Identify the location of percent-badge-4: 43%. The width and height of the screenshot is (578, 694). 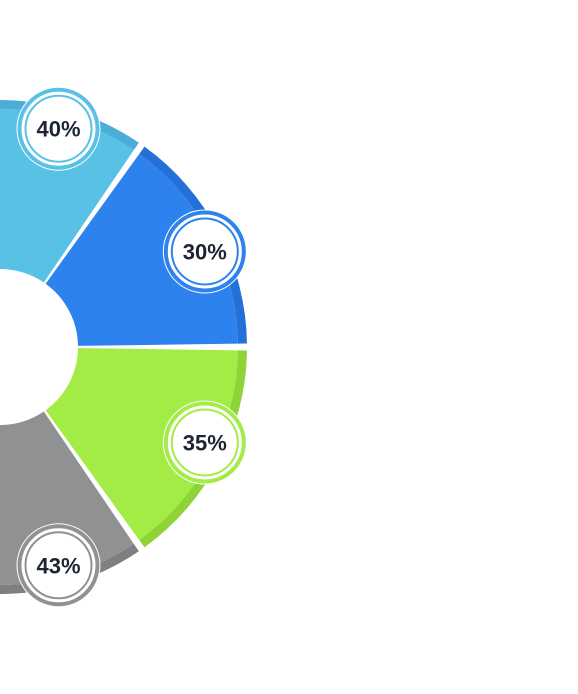
(58, 565).